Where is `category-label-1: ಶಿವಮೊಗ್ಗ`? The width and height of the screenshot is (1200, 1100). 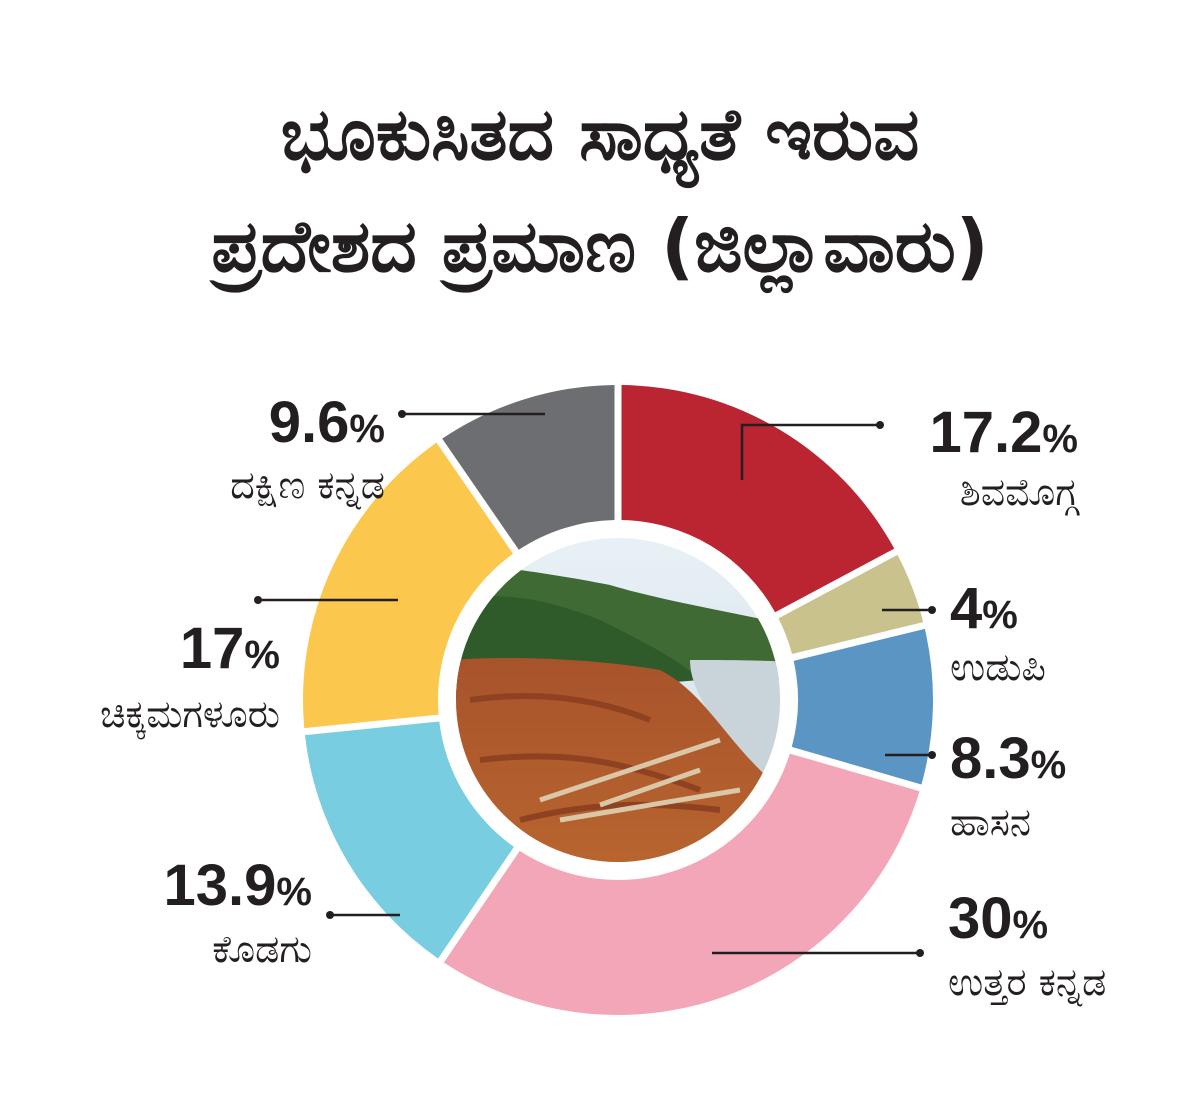 category-label-1: ಶಿವಮೊಗ್ಗ is located at coordinates (1020, 492).